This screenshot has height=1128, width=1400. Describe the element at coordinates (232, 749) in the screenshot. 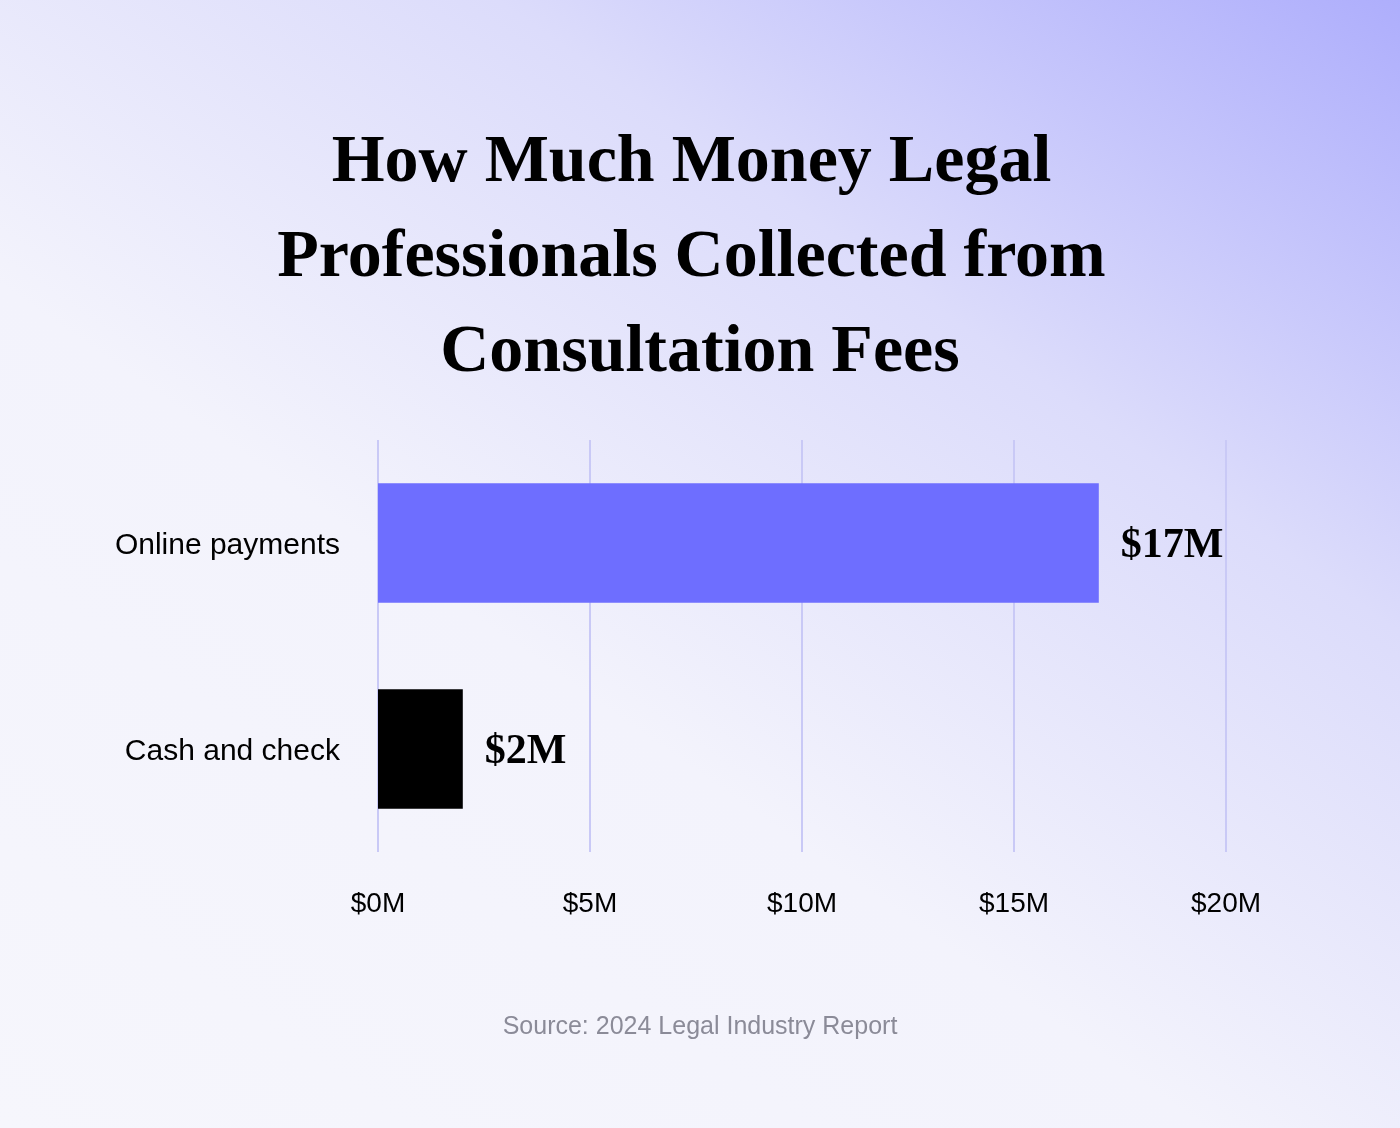

I see `y-tick-label: Cash and check` at that location.